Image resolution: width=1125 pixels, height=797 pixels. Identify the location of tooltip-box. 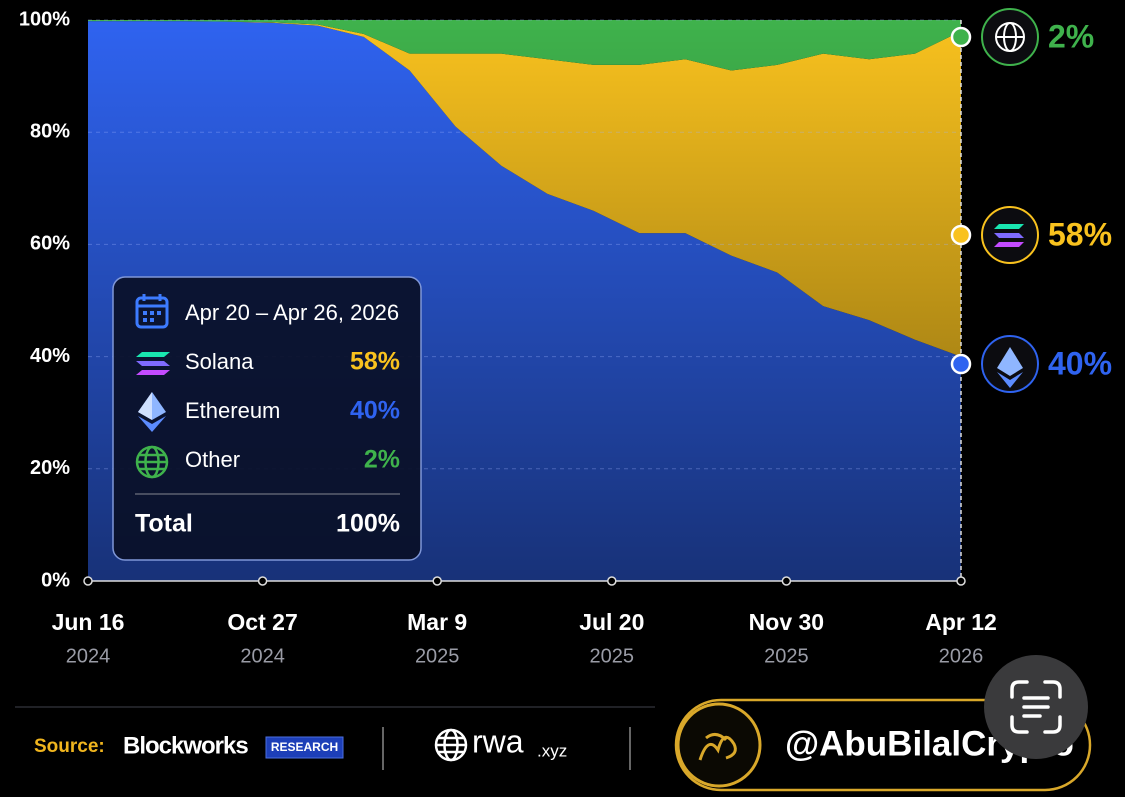
(267, 418).